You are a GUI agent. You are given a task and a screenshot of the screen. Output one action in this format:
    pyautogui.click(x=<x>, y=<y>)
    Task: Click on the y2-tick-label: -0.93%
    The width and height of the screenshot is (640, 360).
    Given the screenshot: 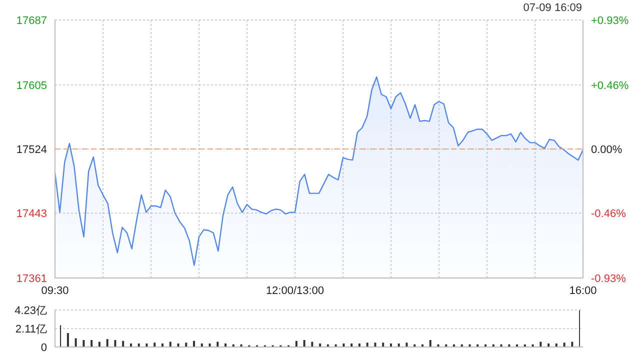 What is the action you would take?
    pyautogui.click(x=608, y=279)
    